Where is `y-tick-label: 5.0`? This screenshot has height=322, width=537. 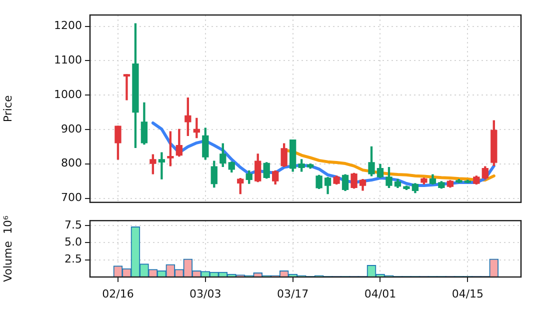 y-tick-label: 5.0 is located at coordinates (73, 241).